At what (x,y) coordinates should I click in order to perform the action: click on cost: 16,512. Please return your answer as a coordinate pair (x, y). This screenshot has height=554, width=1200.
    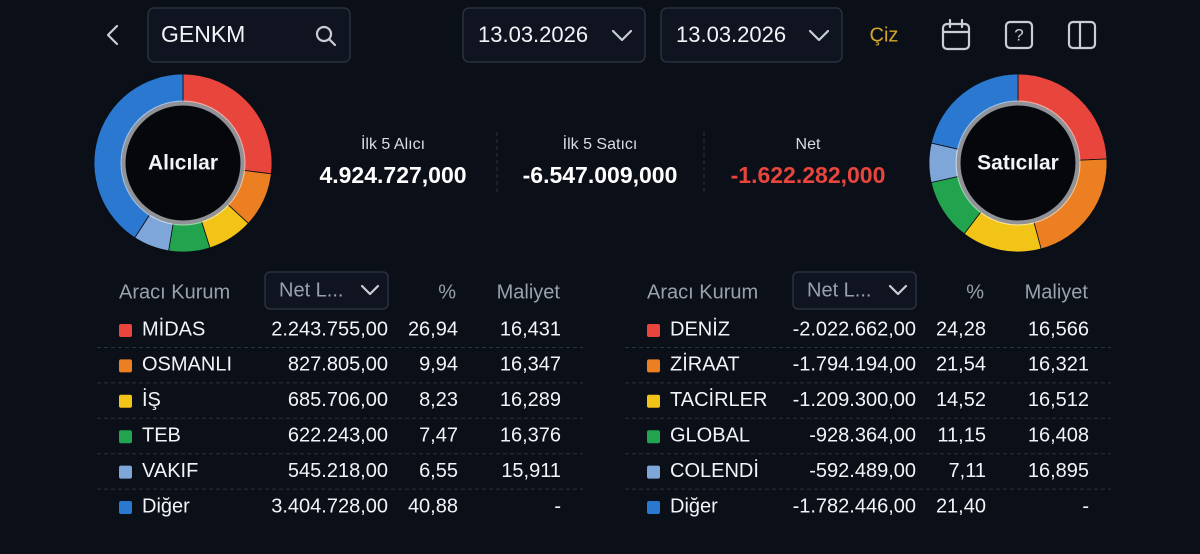
    Looking at the image, I should click on (1058, 400).